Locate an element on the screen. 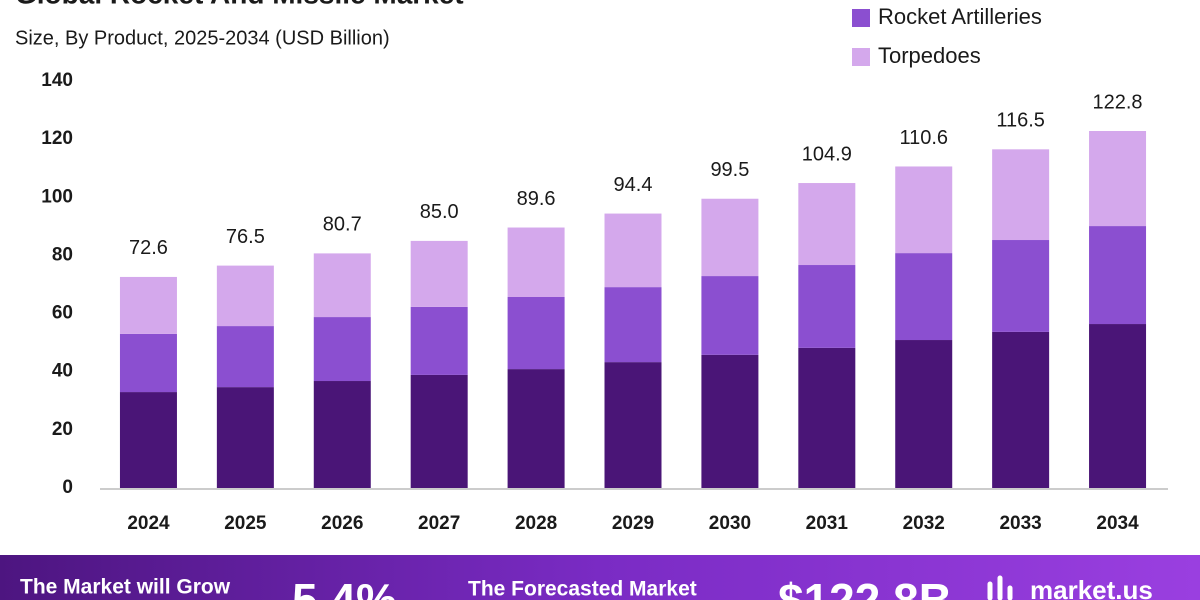 The height and width of the screenshot is (600, 1200). total-label: 94.4 is located at coordinates (633, 185).